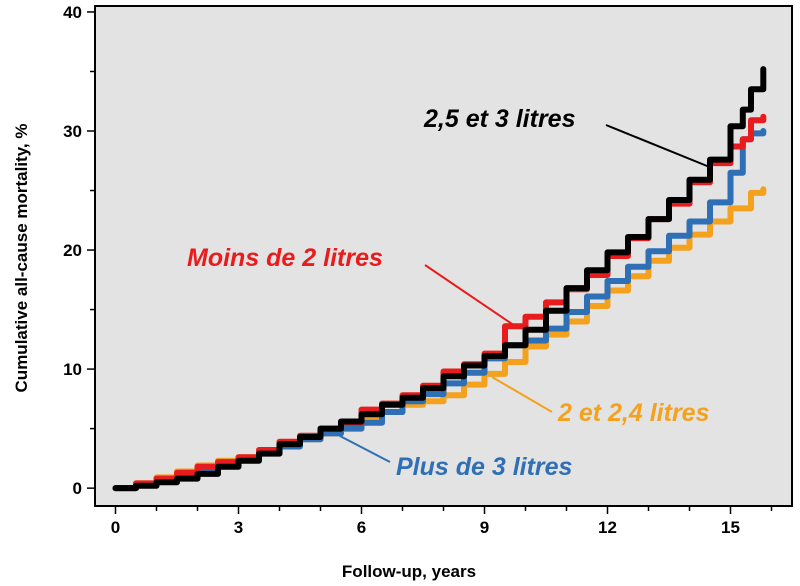 This screenshot has width=800, height=586. What do you see at coordinates (72, 131) in the screenshot?
I see `y-tick-label: 30` at bounding box center [72, 131].